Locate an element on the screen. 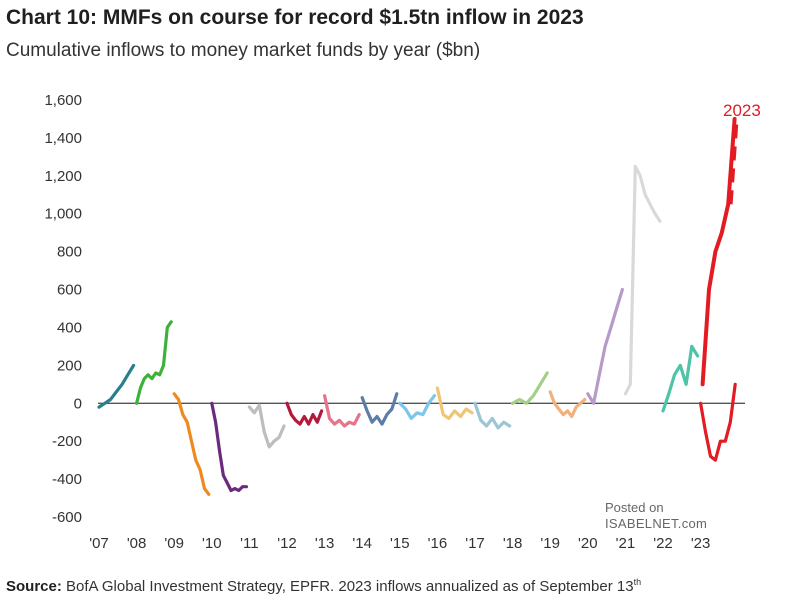 The width and height of the screenshot is (800, 598). x-tick-label: '14 is located at coordinates (362, 543).